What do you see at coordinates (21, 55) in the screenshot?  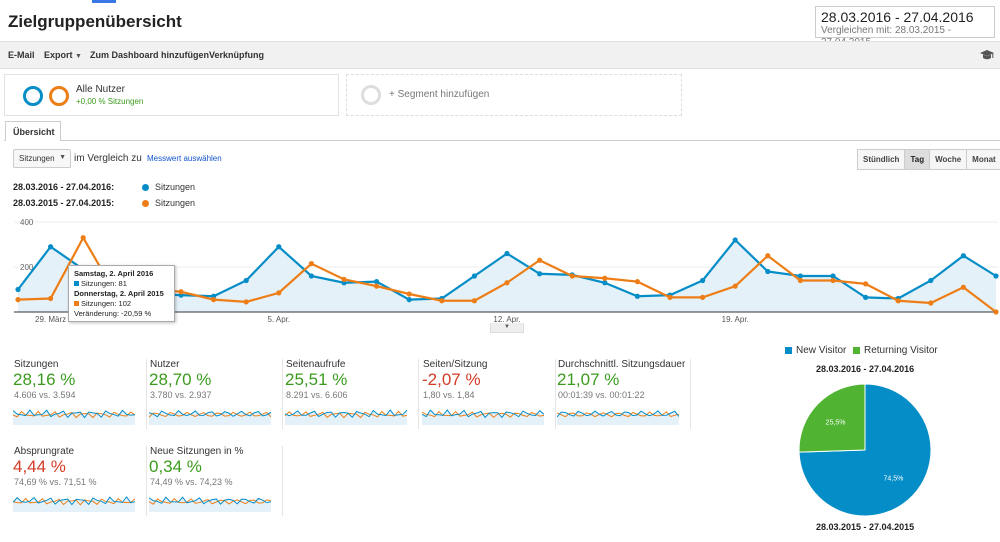 I see `email-button: E-Mail` at bounding box center [21, 55].